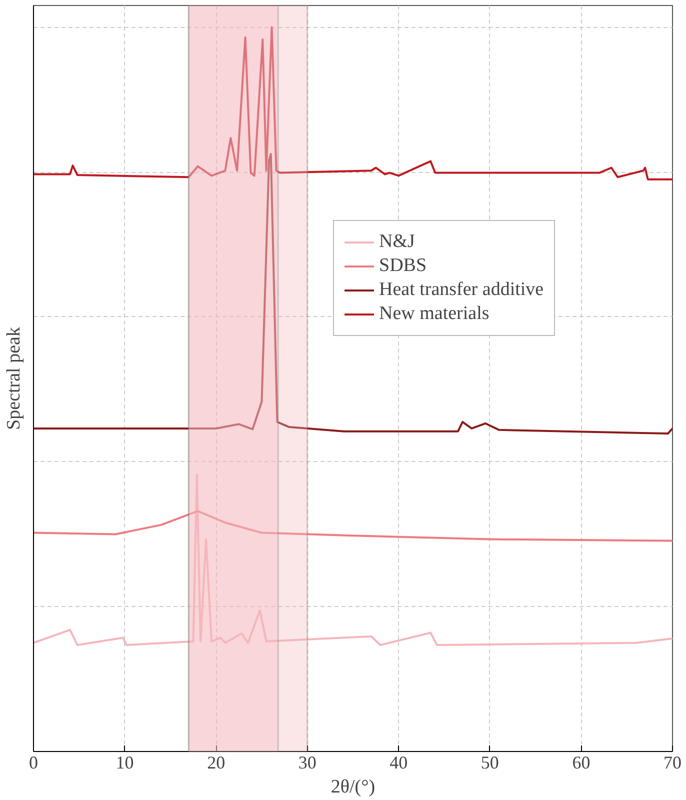 This screenshot has width=686, height=800. I want to click on legend-label: Heat transfer additive, so click(461, 290).